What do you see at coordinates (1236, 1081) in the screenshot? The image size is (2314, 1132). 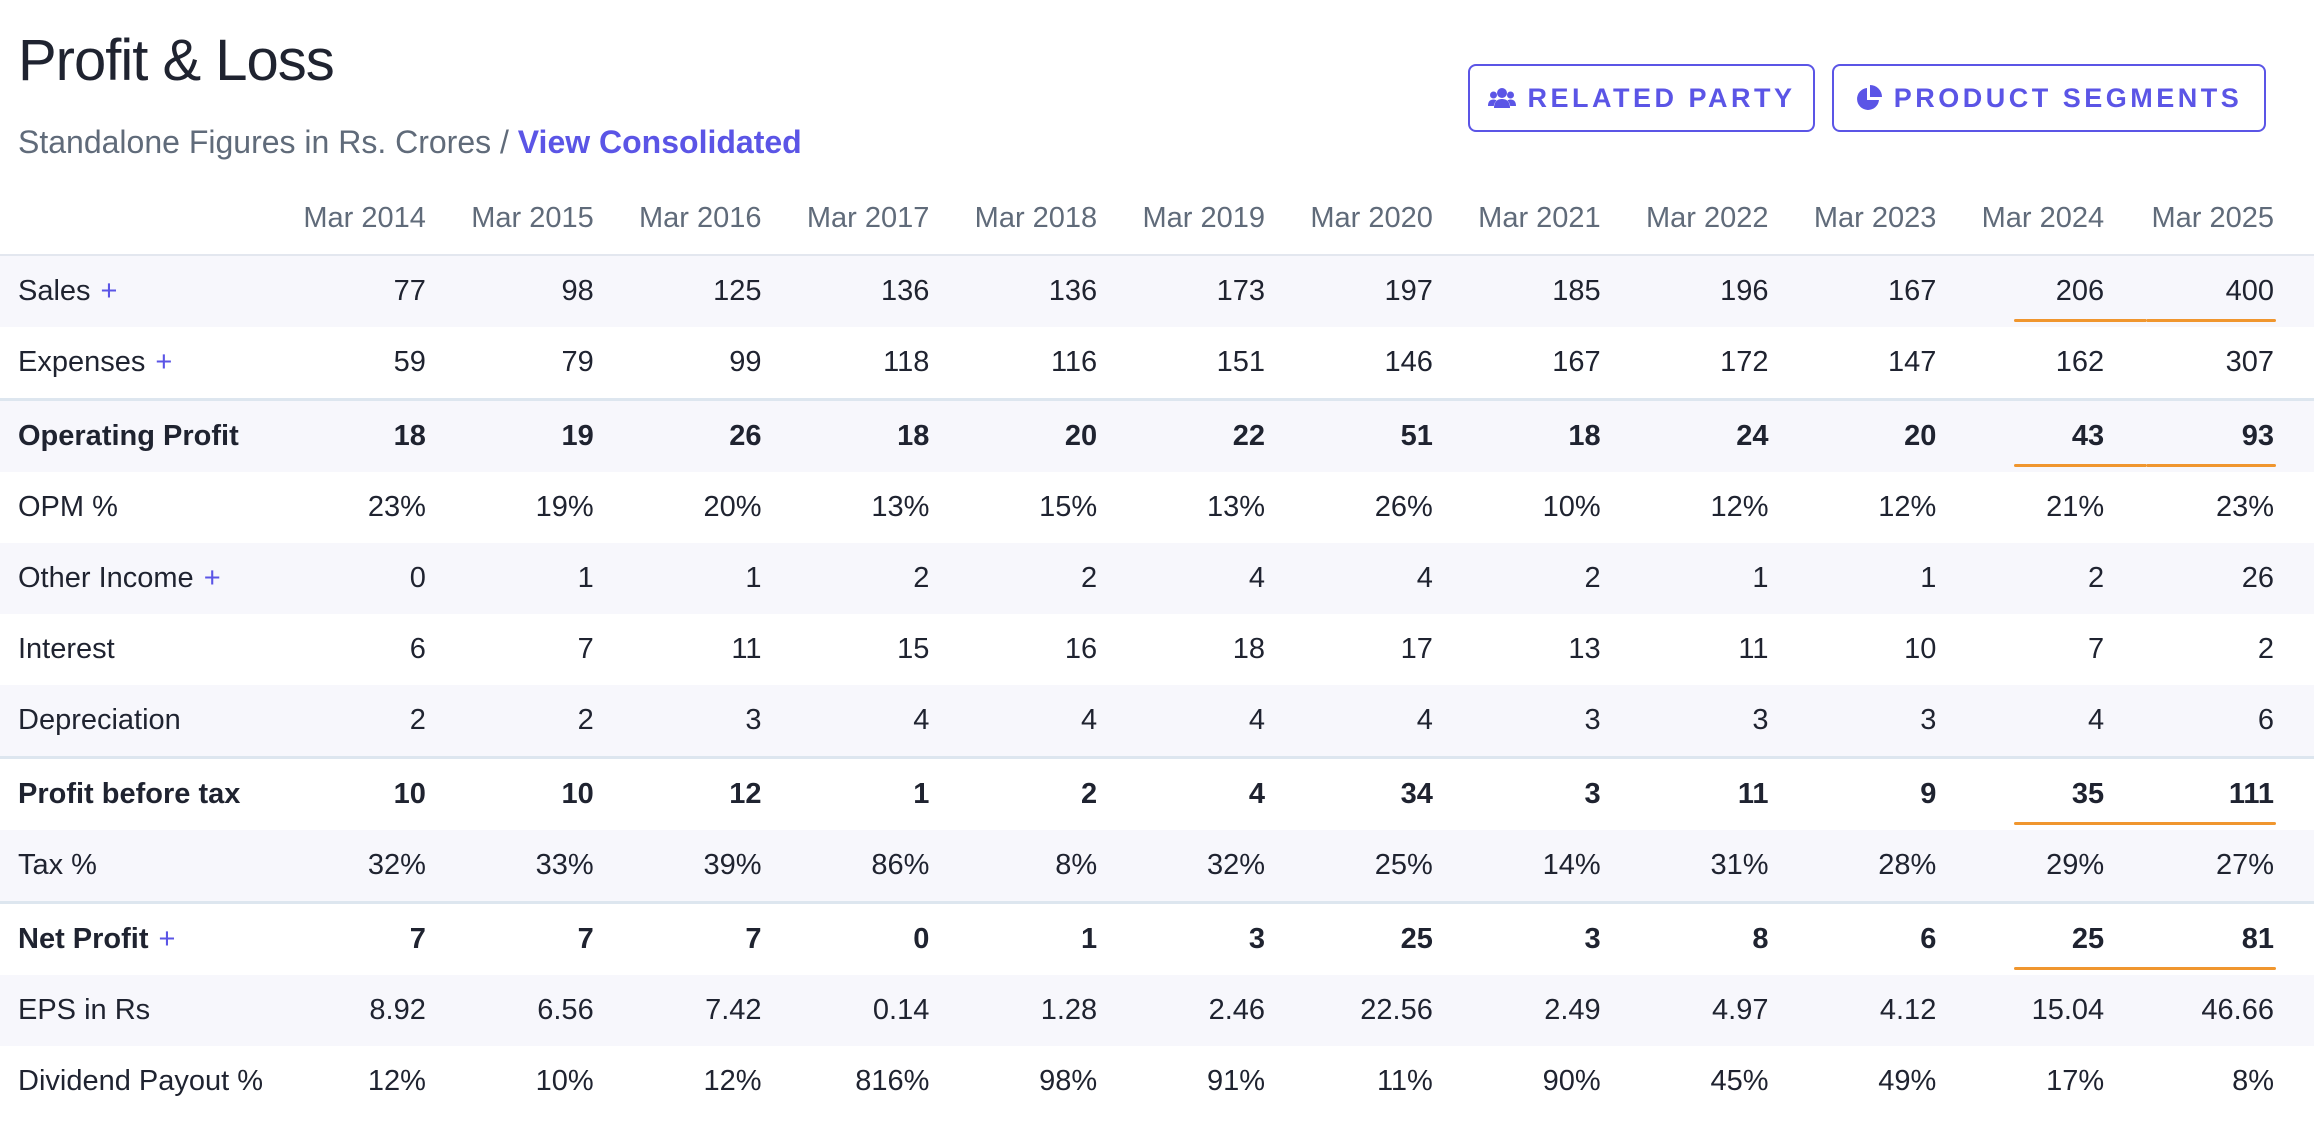 I see `table-cell: 91%` at bounding box center [1236, 1081].